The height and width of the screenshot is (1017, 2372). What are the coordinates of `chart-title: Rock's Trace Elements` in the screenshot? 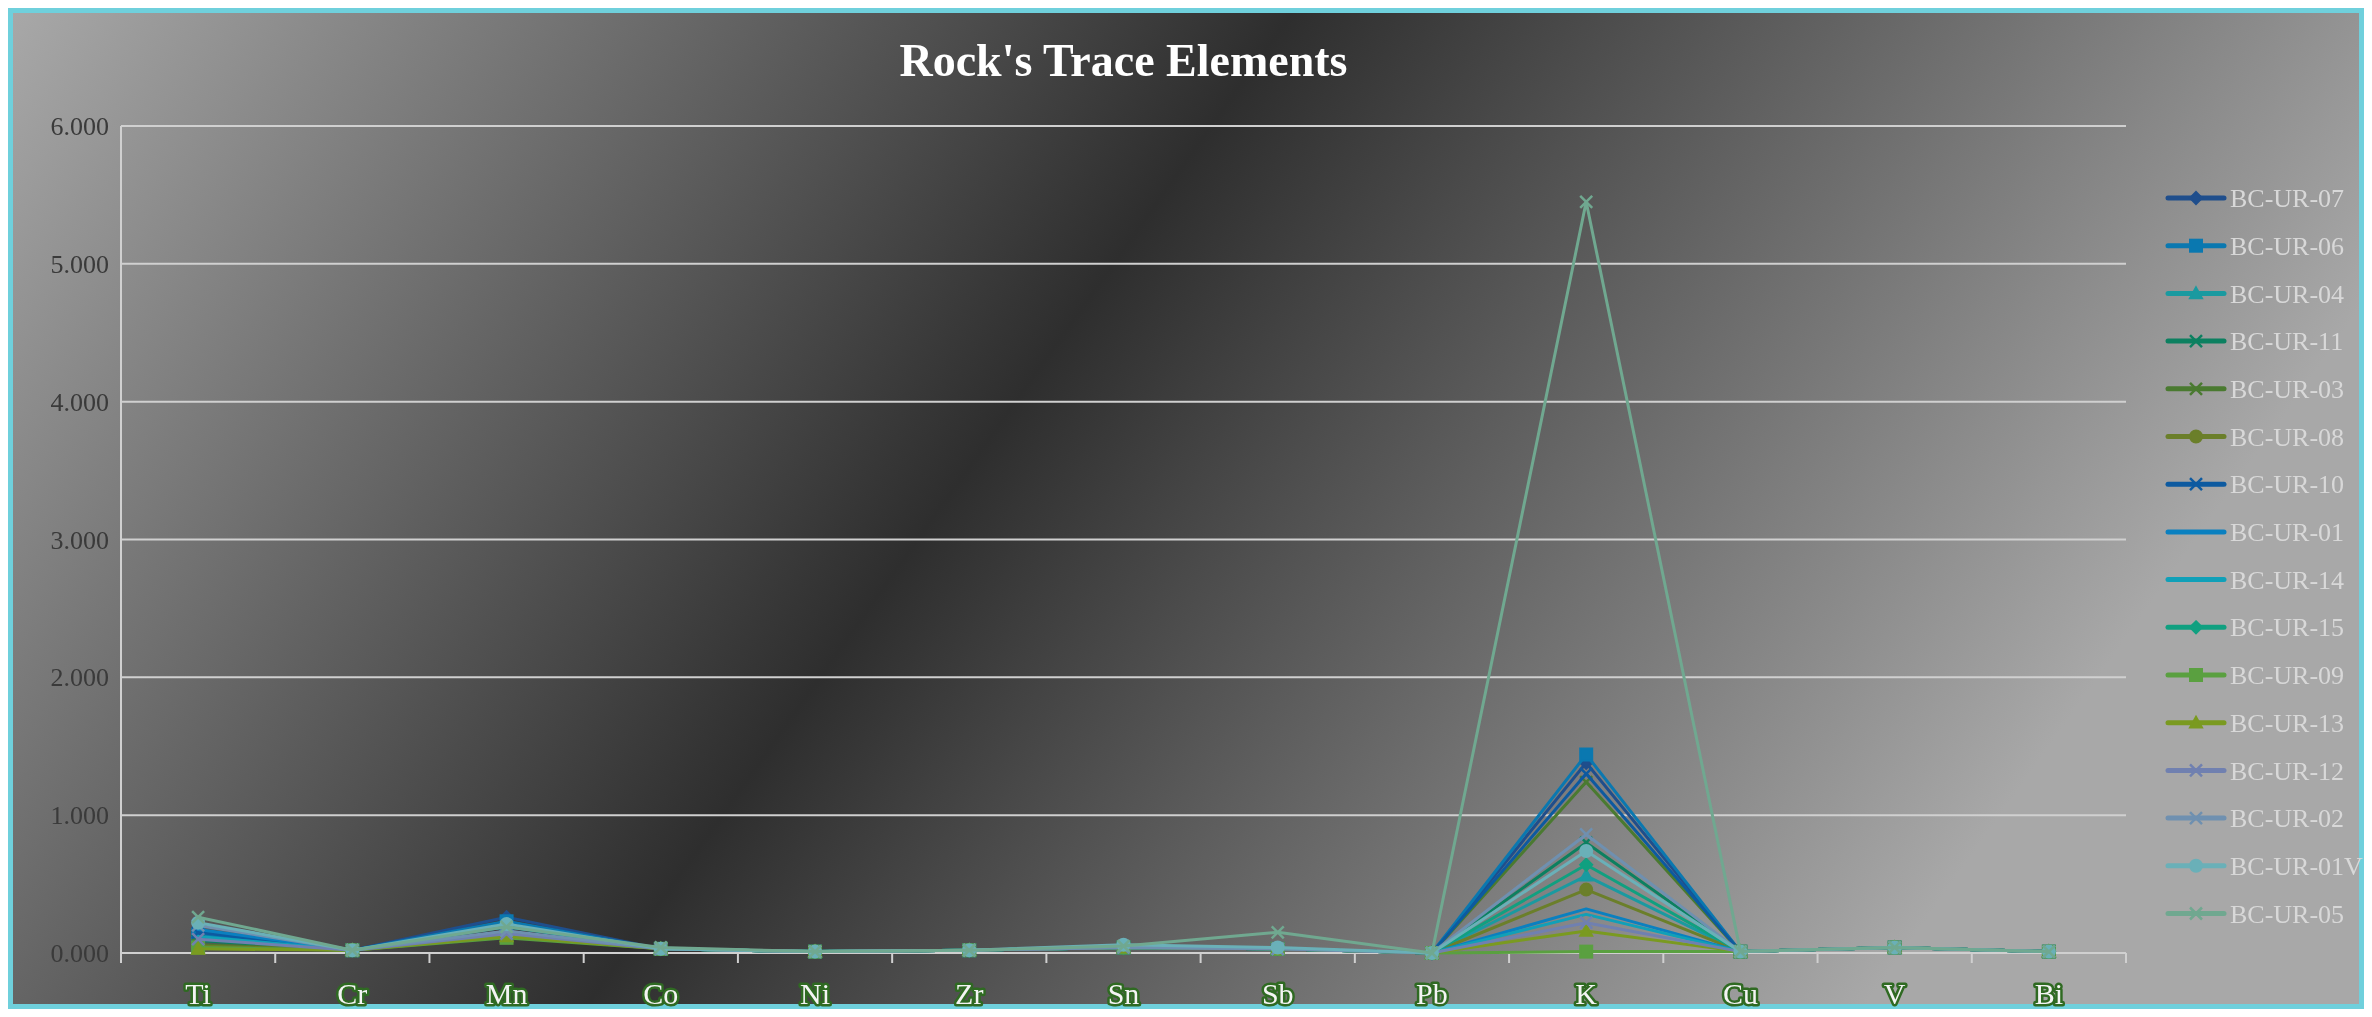 It's located at (1123, 60).